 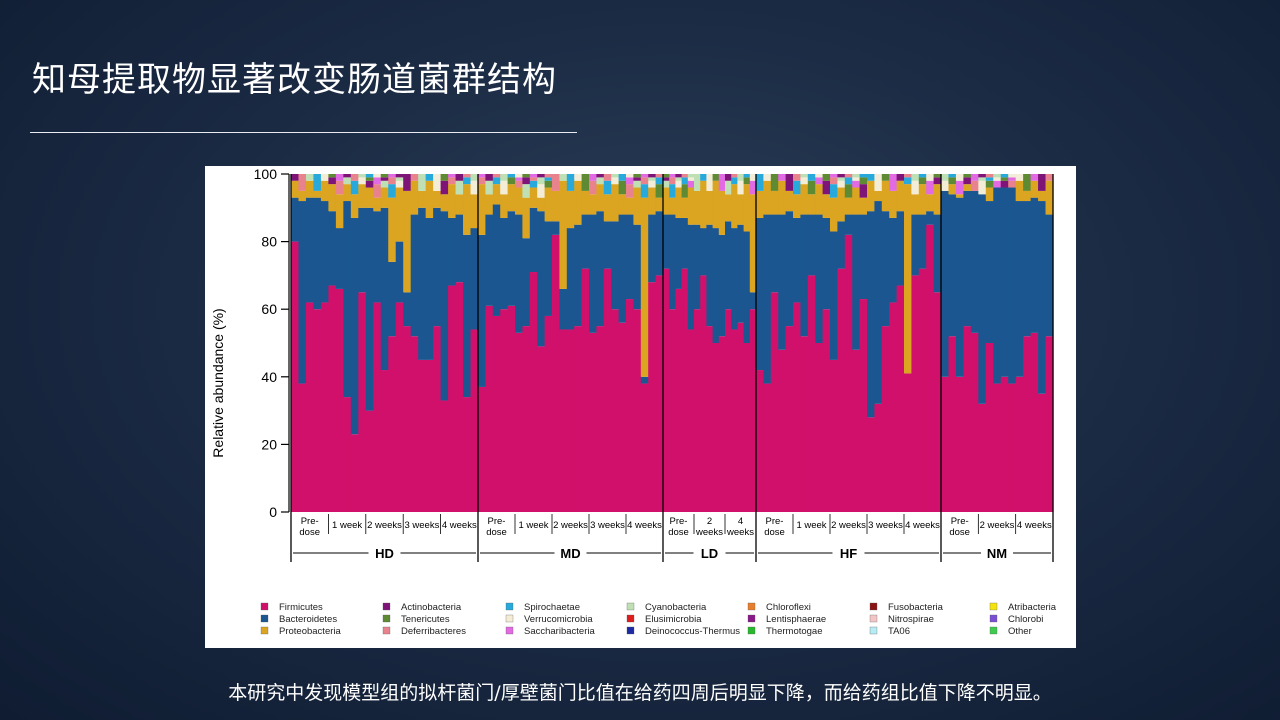 I want to click on timepoint-label: 1 week, so click(x=347, y=525).